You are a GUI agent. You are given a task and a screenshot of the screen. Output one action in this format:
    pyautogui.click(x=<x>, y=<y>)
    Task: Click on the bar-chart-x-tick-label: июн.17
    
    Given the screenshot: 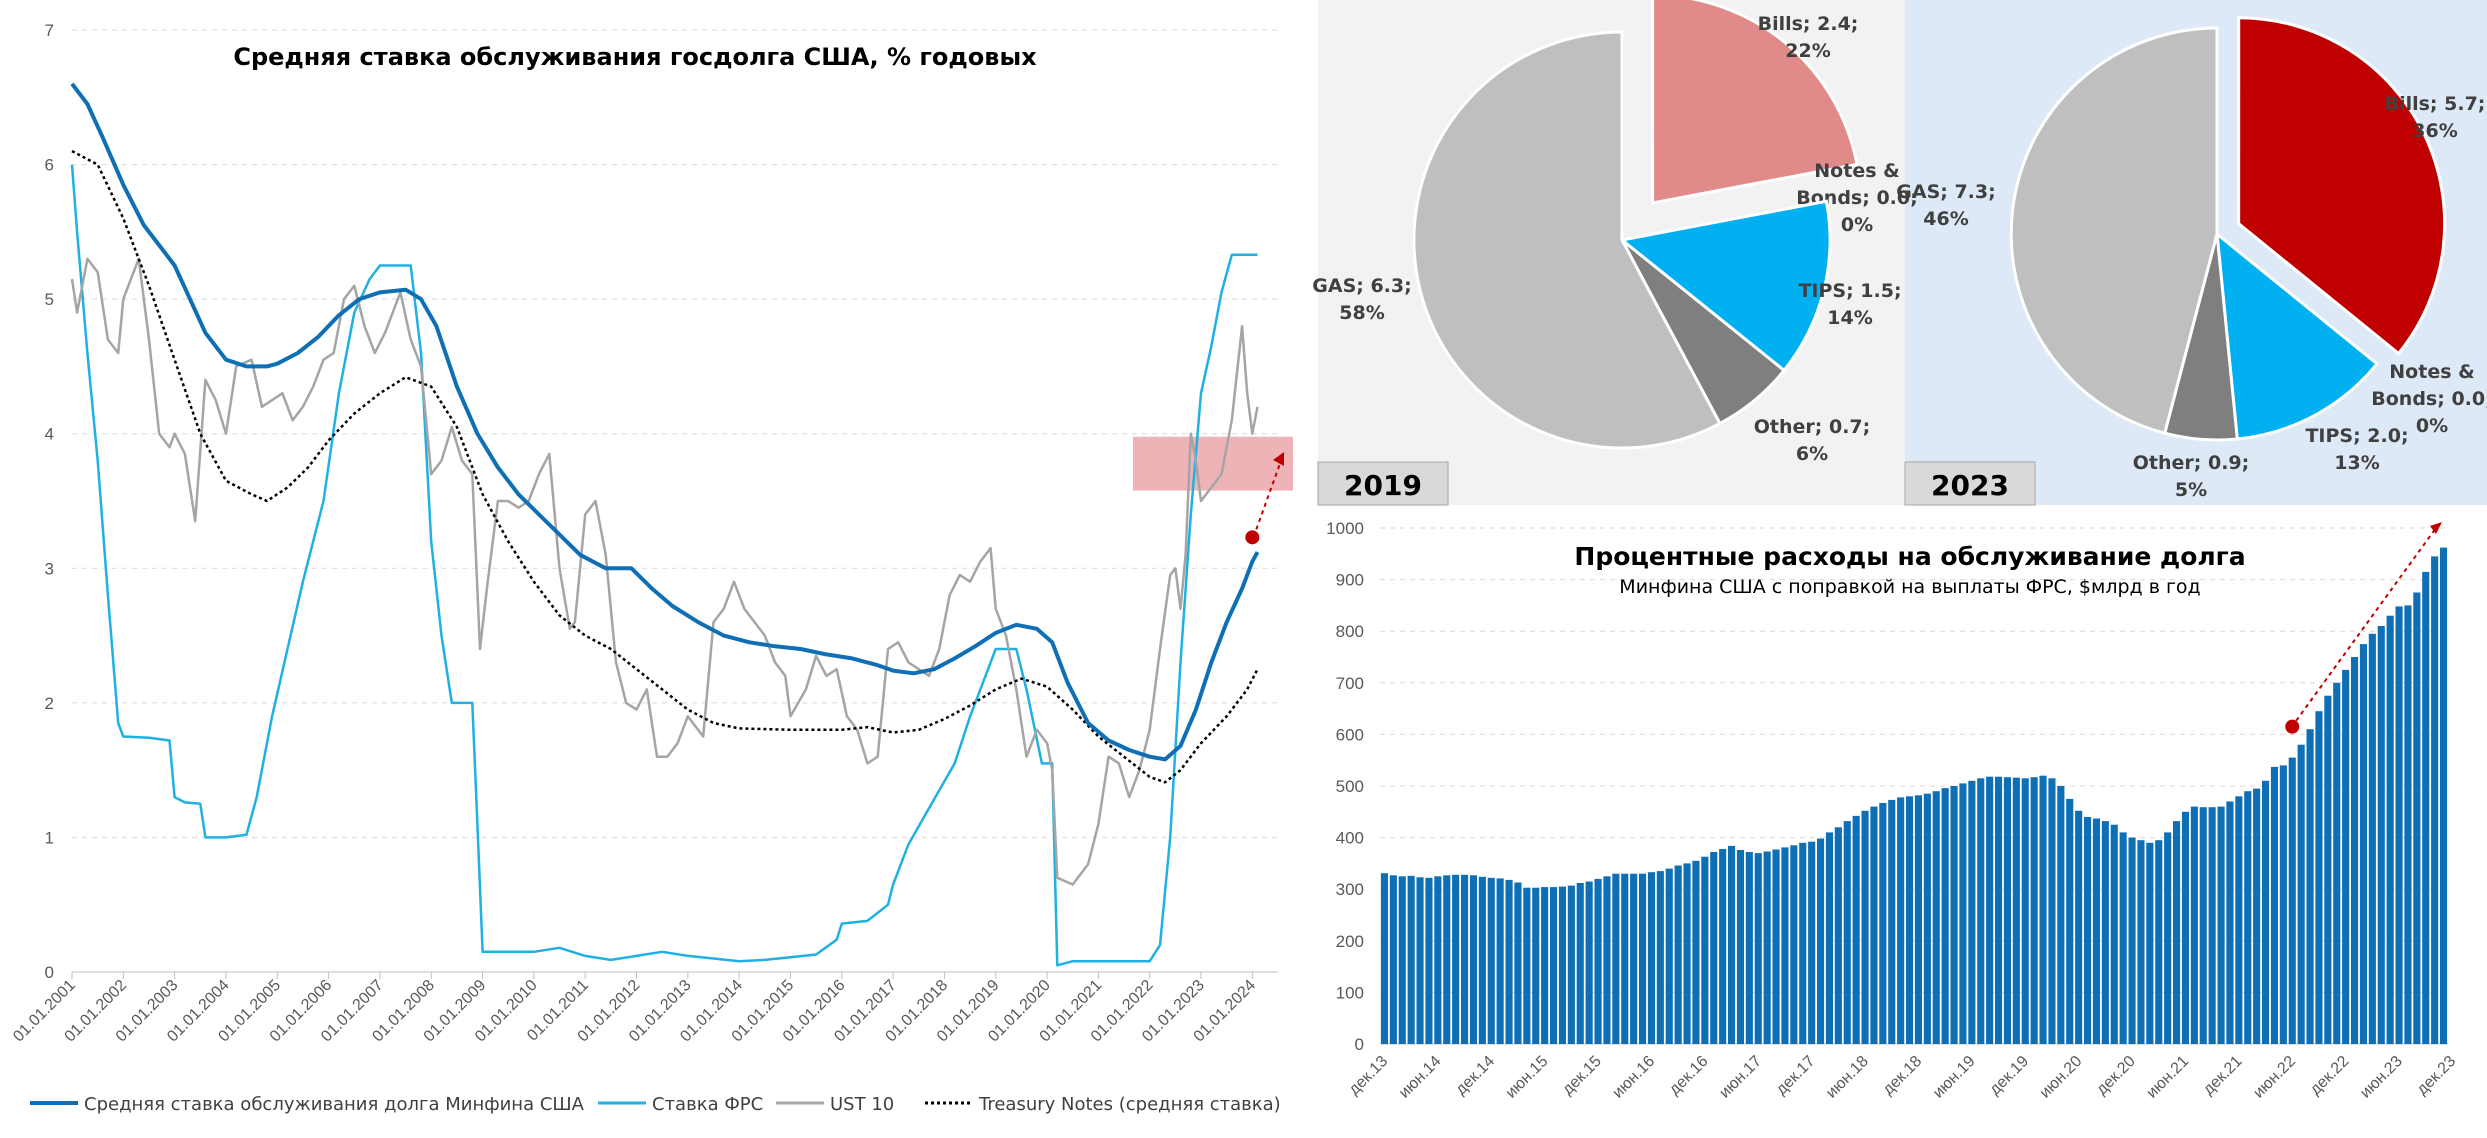 What is the action you would take?
    pyautogui.click(x=1740, y=1077)
    